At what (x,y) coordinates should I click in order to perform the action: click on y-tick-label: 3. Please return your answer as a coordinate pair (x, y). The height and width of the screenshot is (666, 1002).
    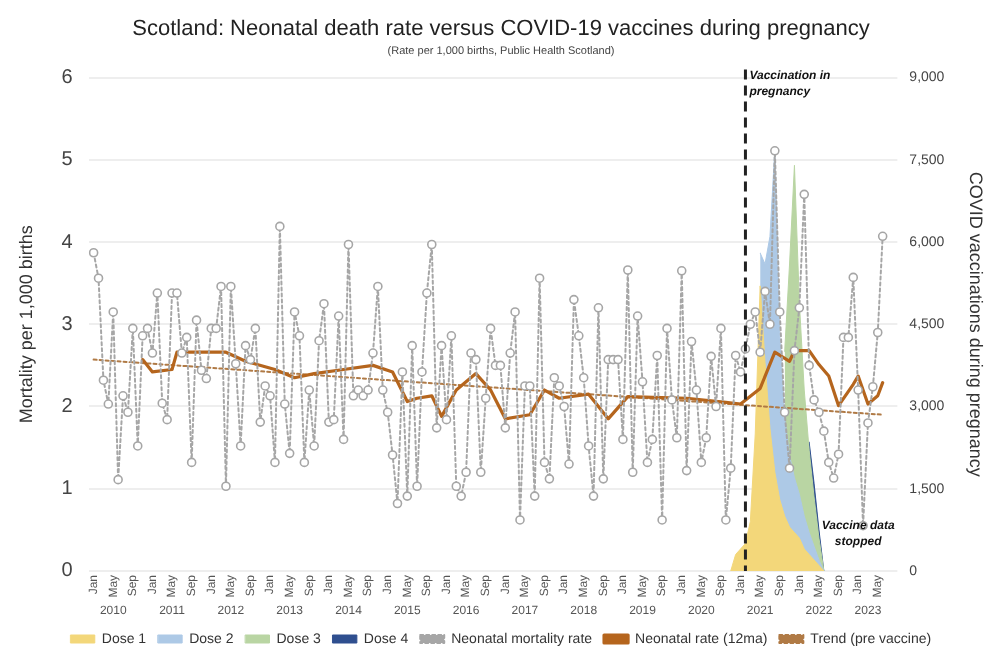
    Looking at the image, I should click on (67, 324).